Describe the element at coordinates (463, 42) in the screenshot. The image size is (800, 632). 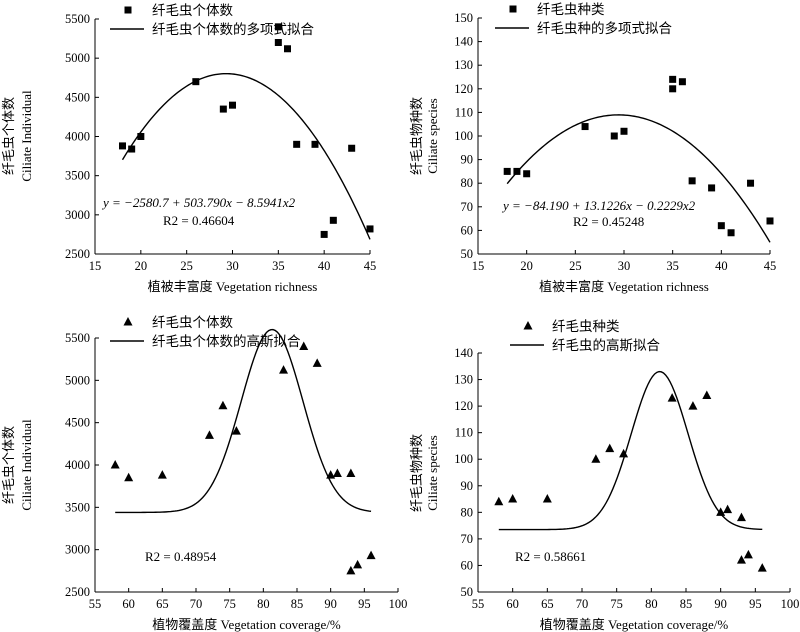
I see `y-tick-label: 140` at that location.